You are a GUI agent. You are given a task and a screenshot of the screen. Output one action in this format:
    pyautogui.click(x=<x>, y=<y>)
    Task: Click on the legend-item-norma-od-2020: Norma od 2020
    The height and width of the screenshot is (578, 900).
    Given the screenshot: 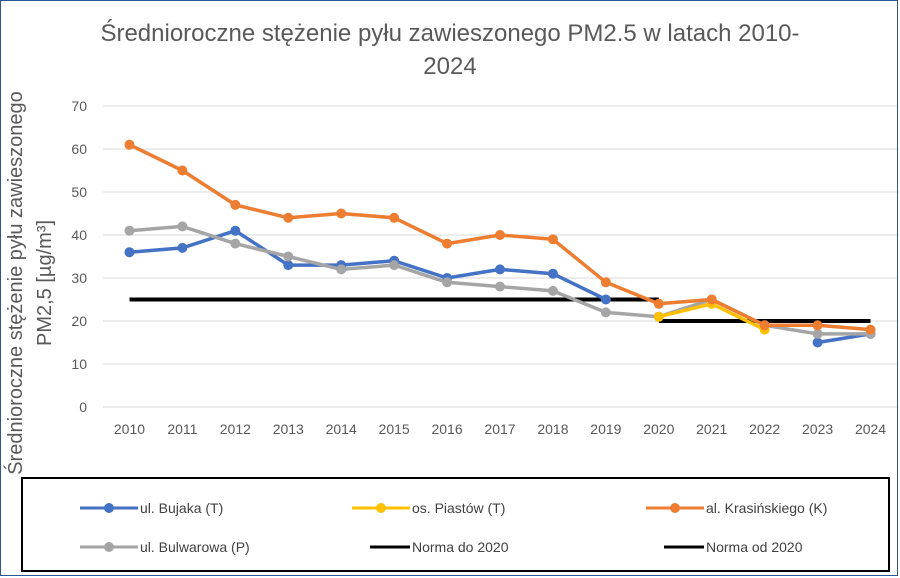 What is the action you would take?
    pyautogui.click(x=723, y=547)
    